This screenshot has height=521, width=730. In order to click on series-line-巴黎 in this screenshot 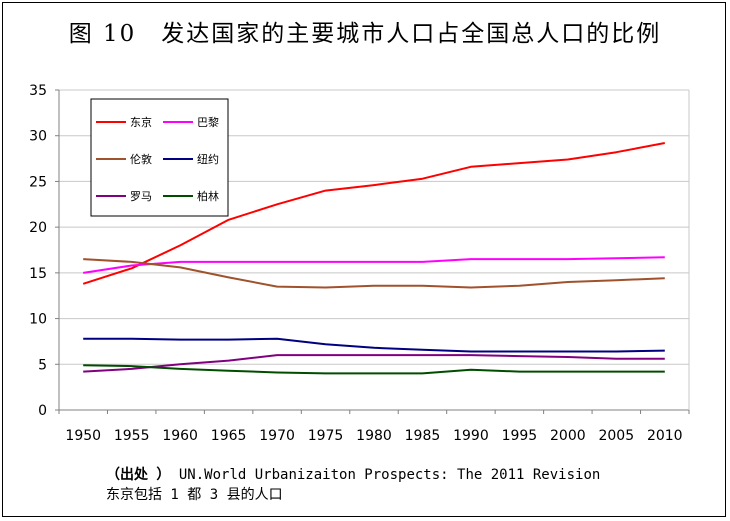, I will do `click(374, 265)`.